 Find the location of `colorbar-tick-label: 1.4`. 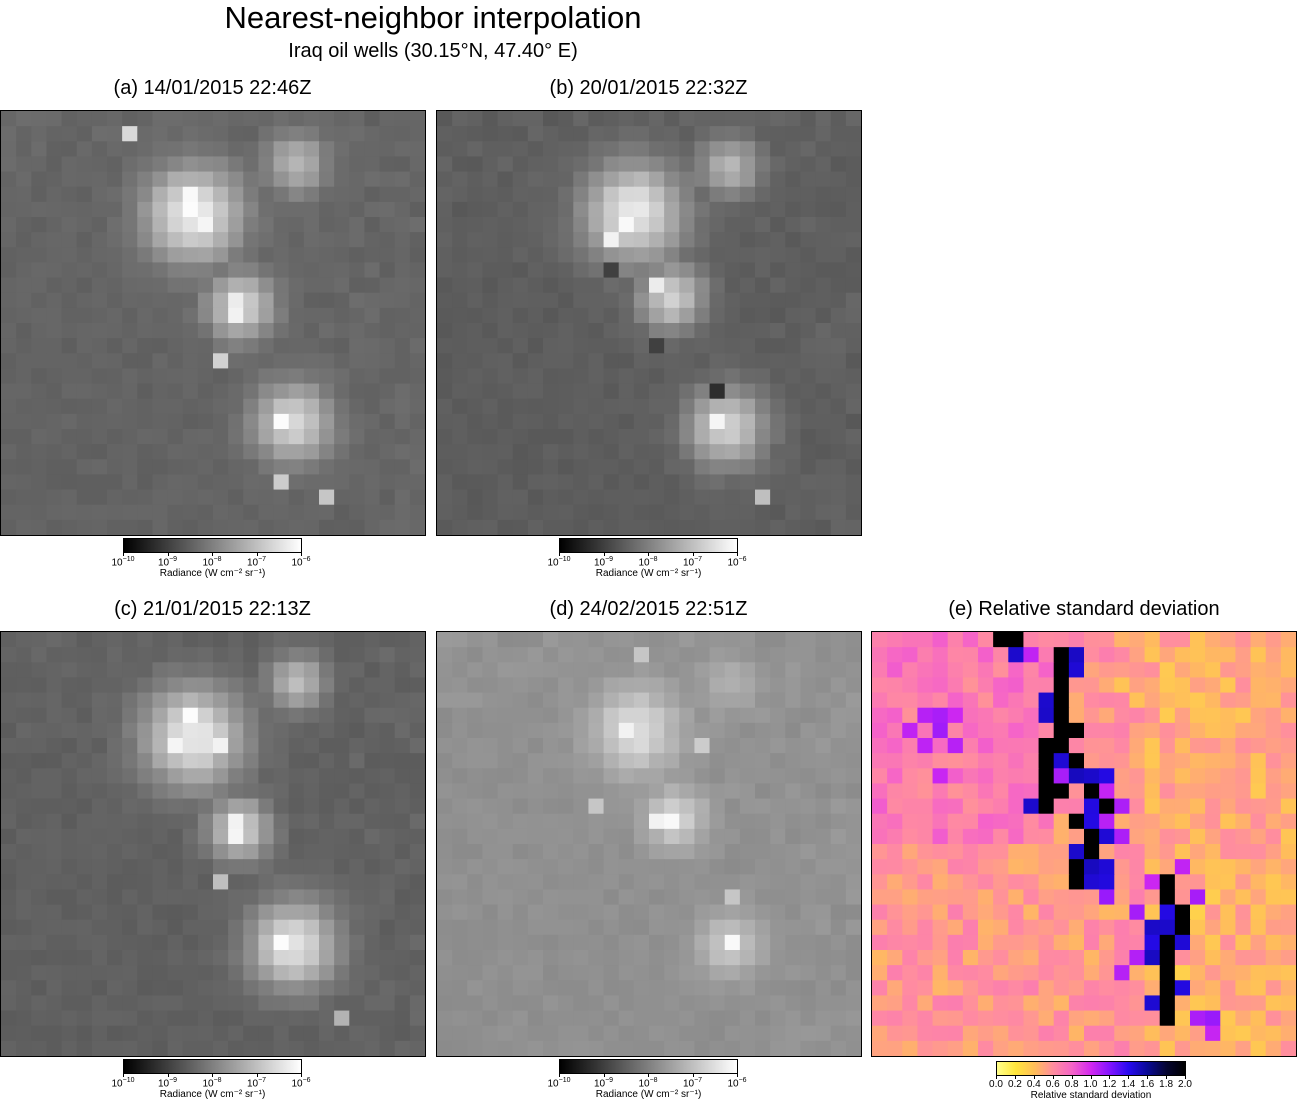

colorbar-tick-label: 1.4 is located at coordinates (1128, 1084).